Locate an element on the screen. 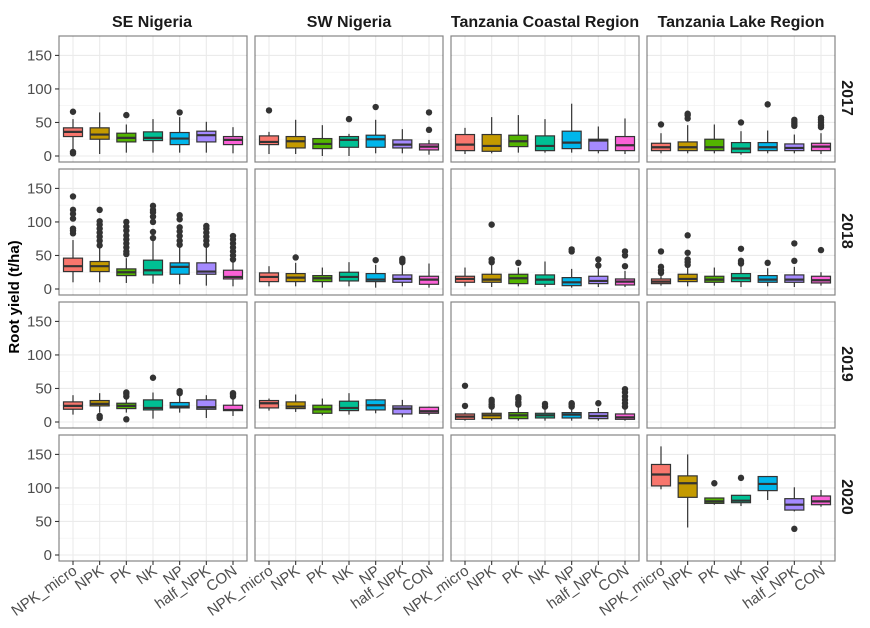 Image resolution: width=870 pixels, height=628 pixels. y-tick-label: 150 is located at coordinates (39, 454).